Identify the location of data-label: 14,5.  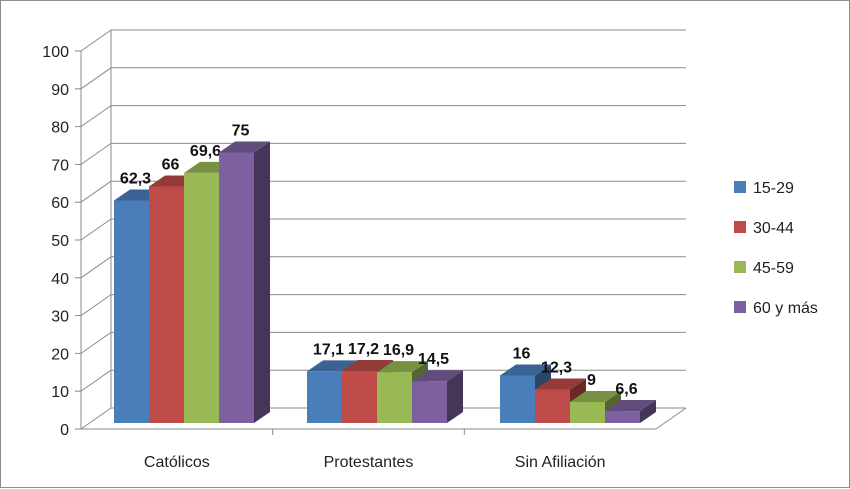
(433, 359).